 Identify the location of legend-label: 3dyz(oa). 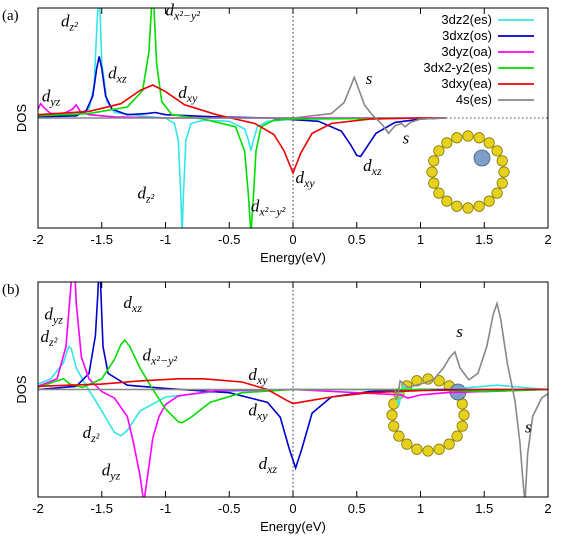
(466, 51).